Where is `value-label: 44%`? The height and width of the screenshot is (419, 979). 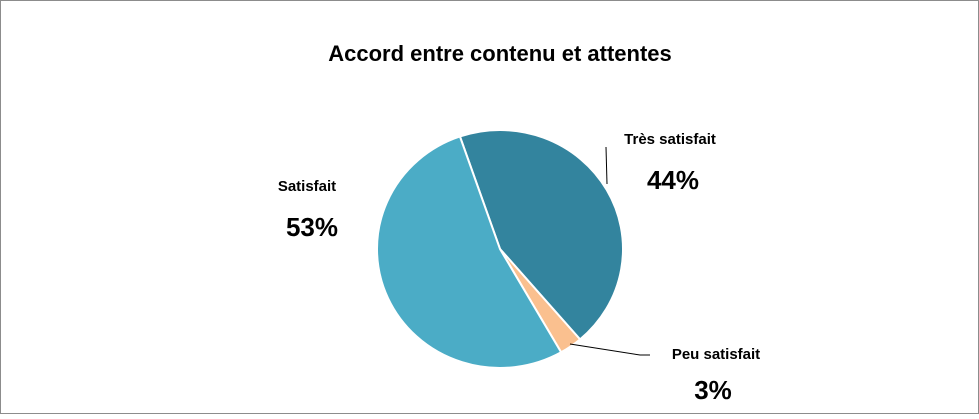
value-label: 44% is located at coordinates (673, 180).